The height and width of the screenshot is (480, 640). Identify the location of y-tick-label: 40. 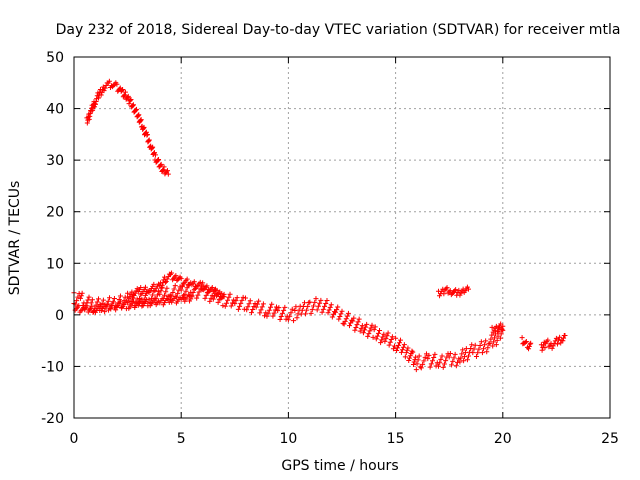
(55, 110).